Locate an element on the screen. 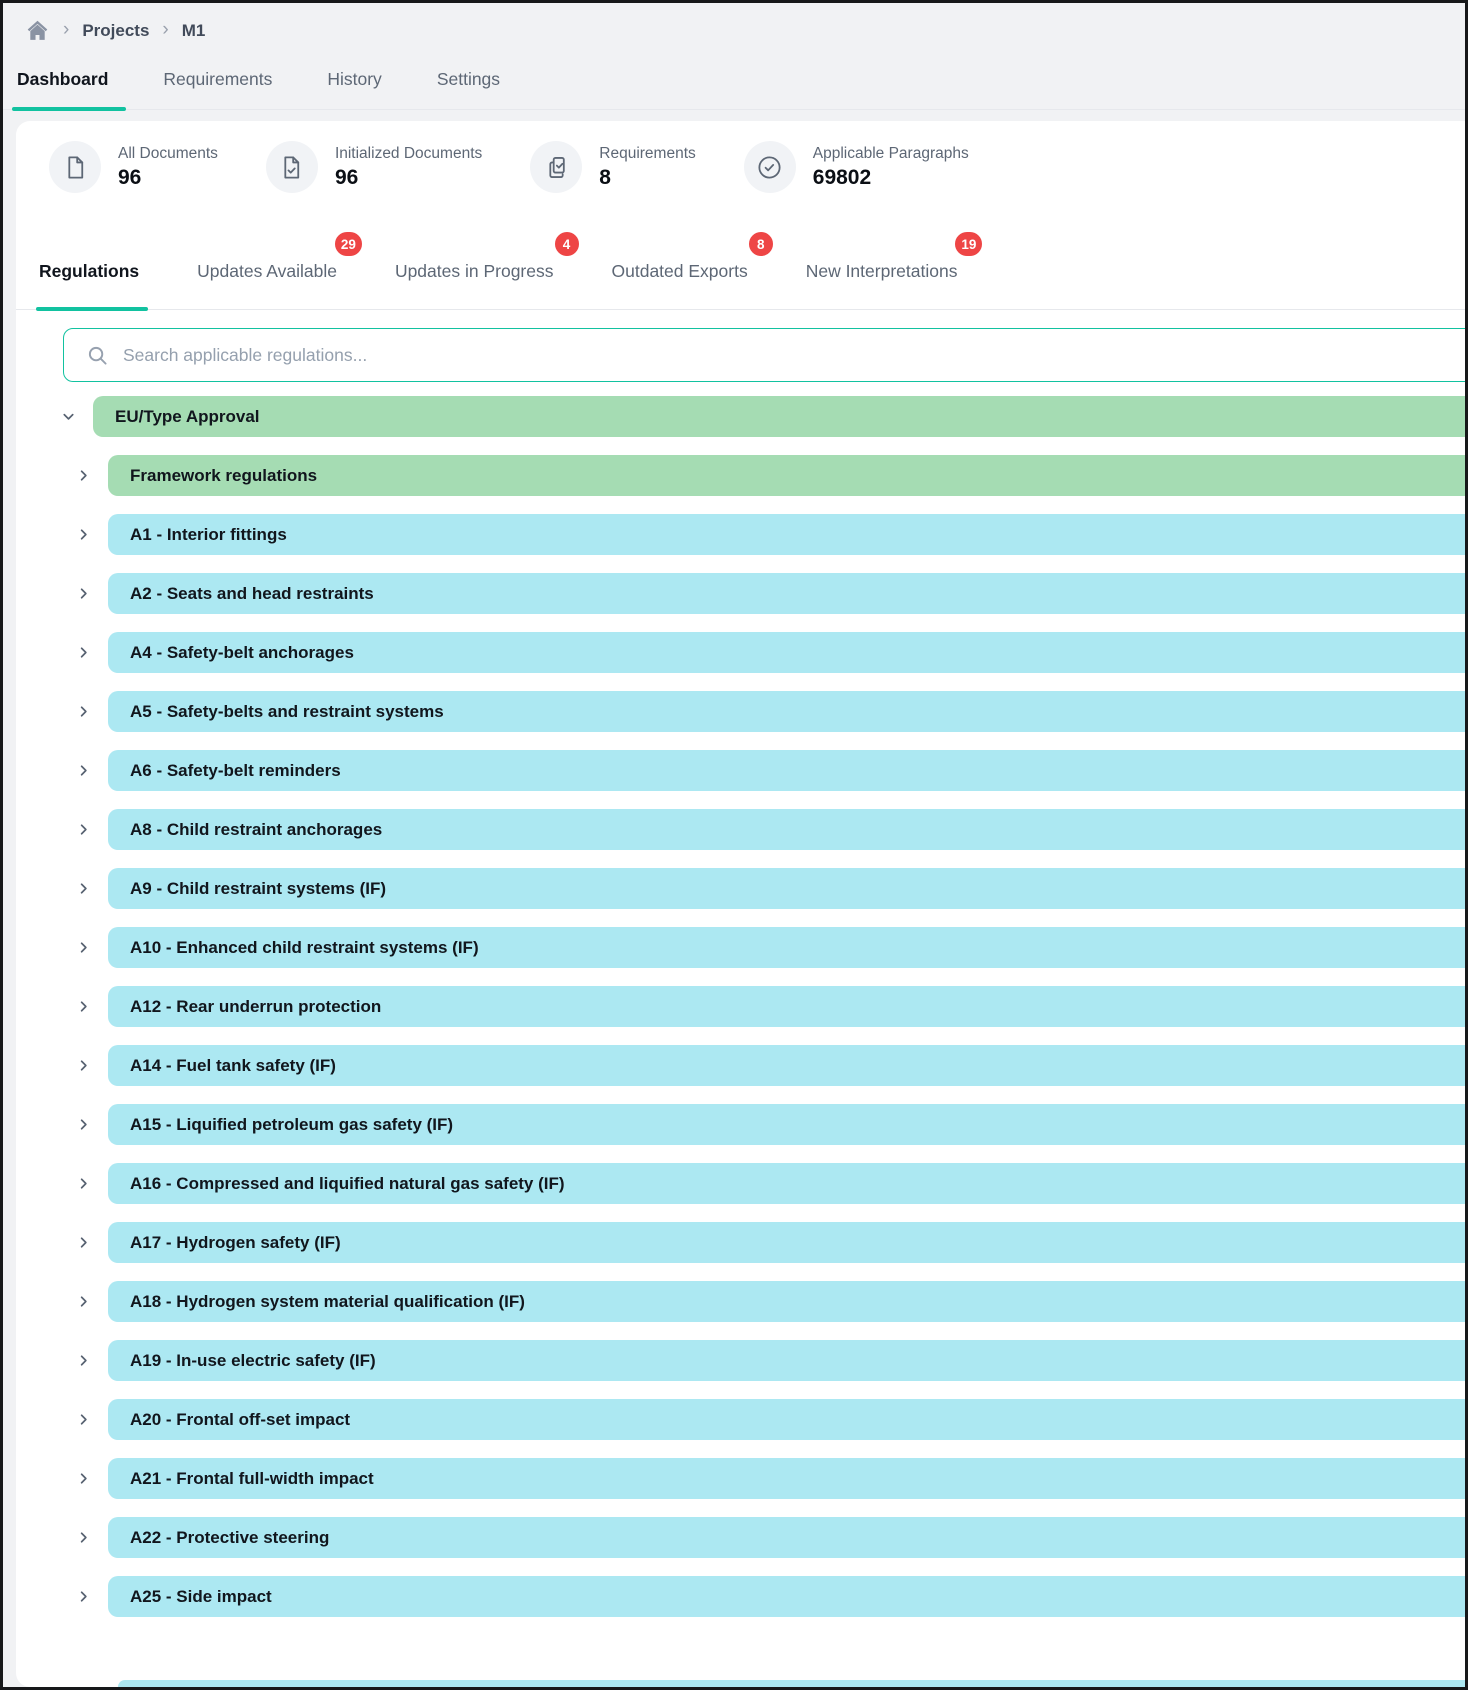 The height and width of the screenshot is (1690, 1468). tree-row-label: A22 - Protective steering is located at coordinates (786, 1537).